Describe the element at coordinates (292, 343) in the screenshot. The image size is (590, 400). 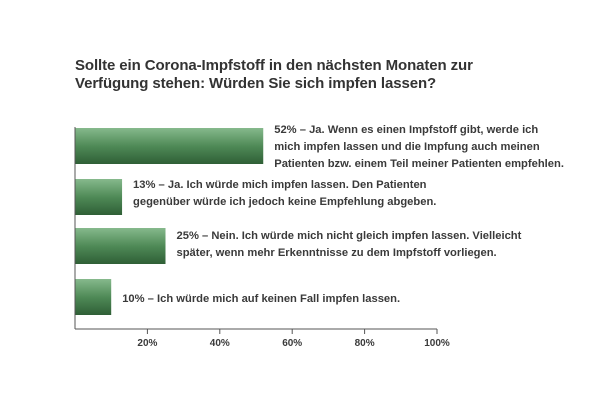
I see `x-tick-label-60: 60%` at that location.